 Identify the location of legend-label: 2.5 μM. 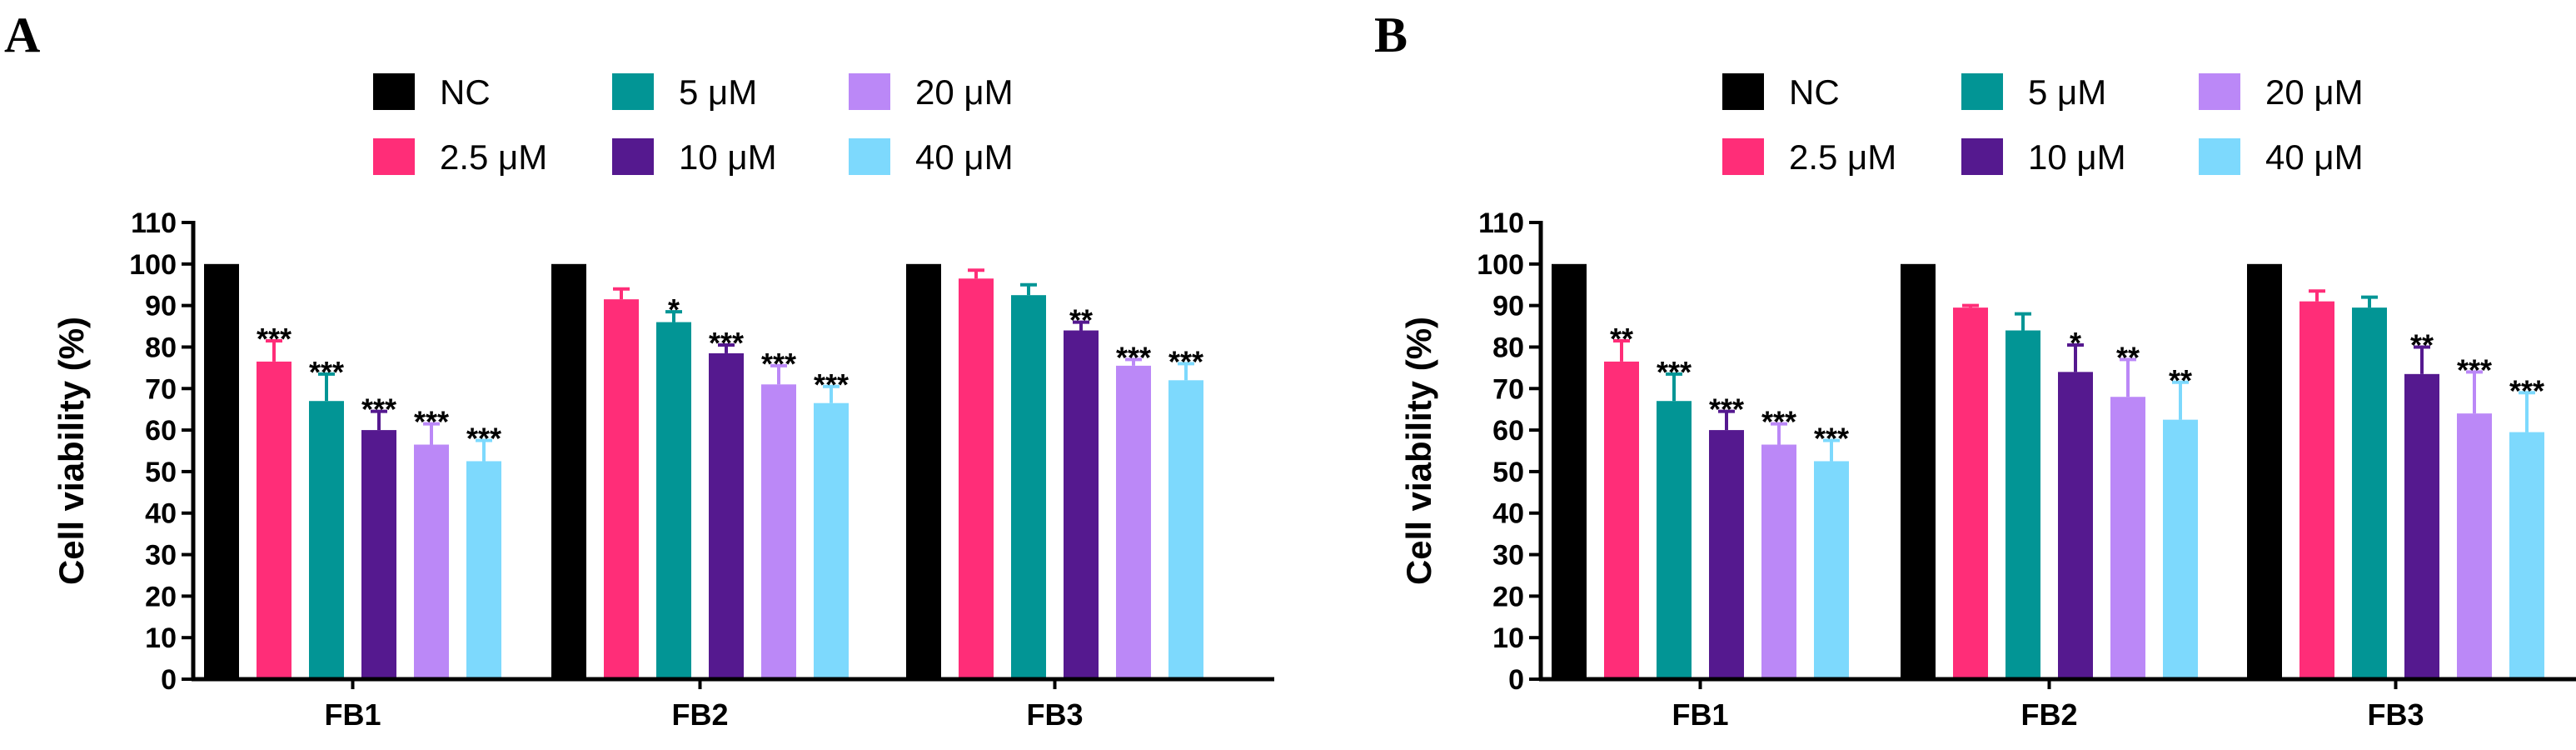
(1843, 157).